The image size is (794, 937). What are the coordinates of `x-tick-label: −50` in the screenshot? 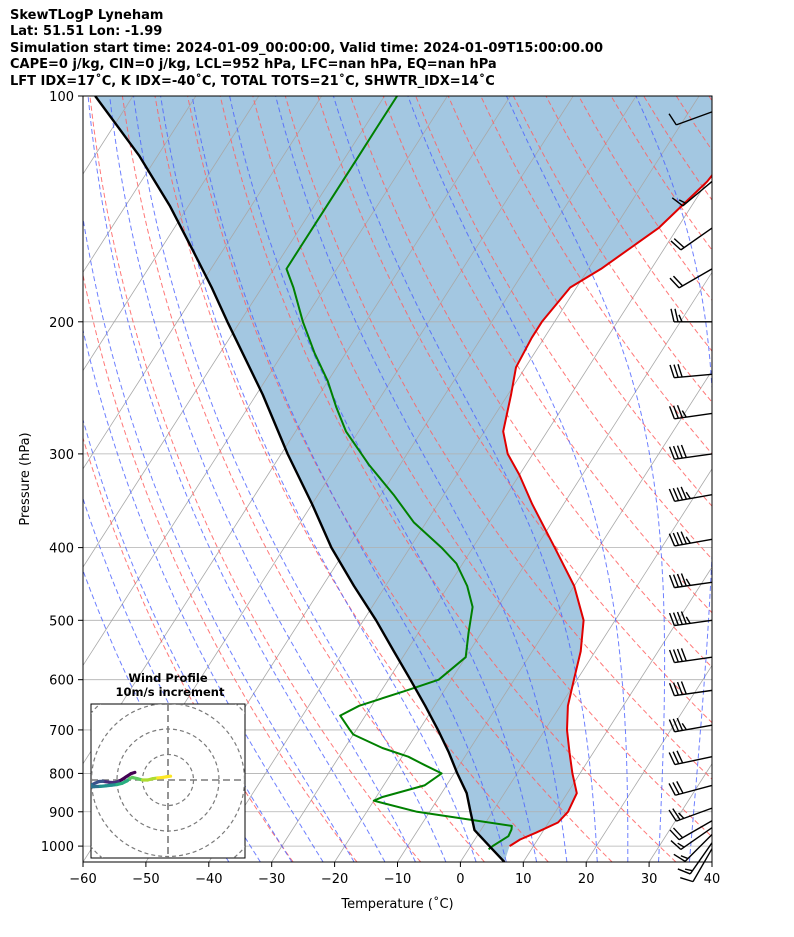 It's located at (145, 879).